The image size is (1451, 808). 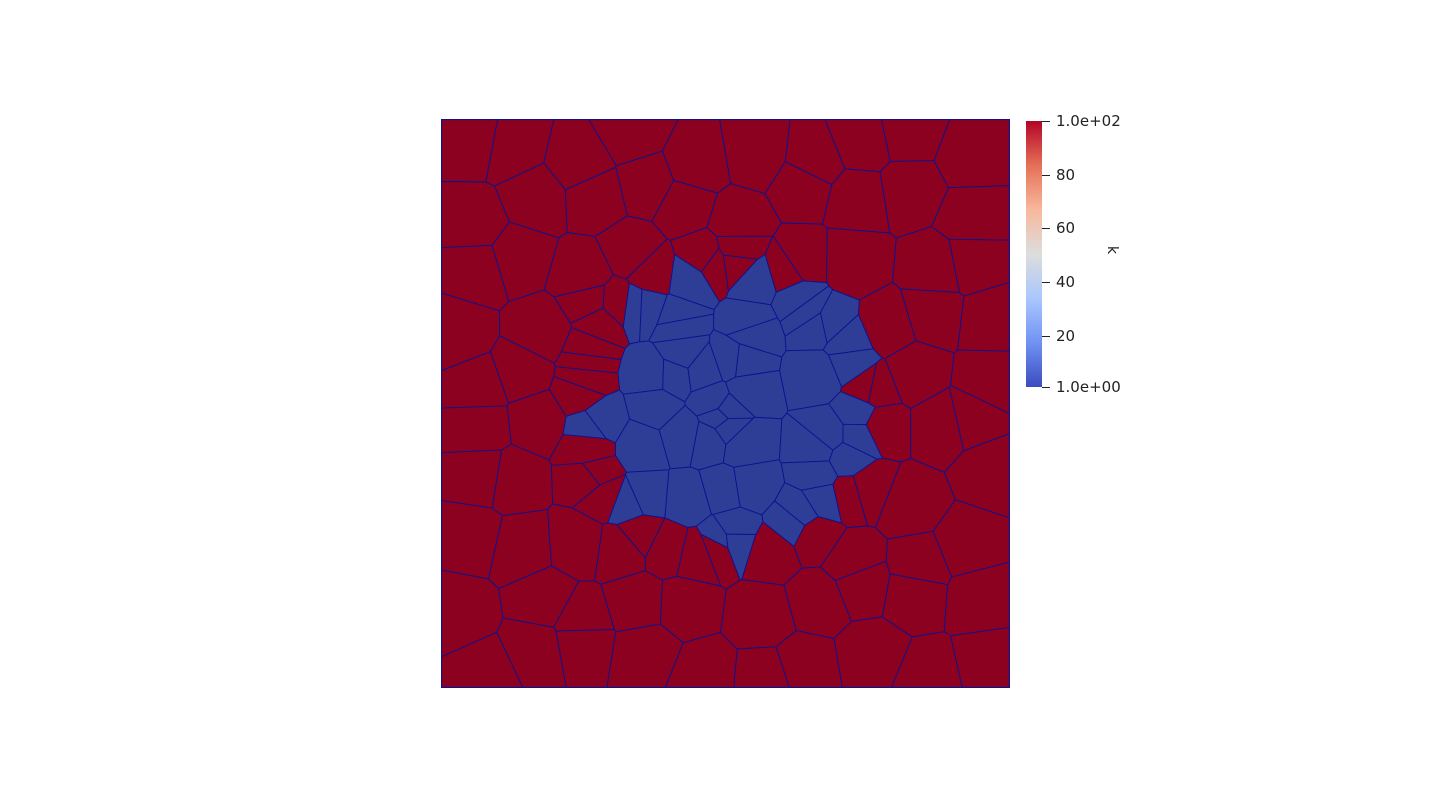 What do you see at coordinates (1112, 250) in the screenshot?
I see `colorbar-title: k` at bounding box center [1112, 250].